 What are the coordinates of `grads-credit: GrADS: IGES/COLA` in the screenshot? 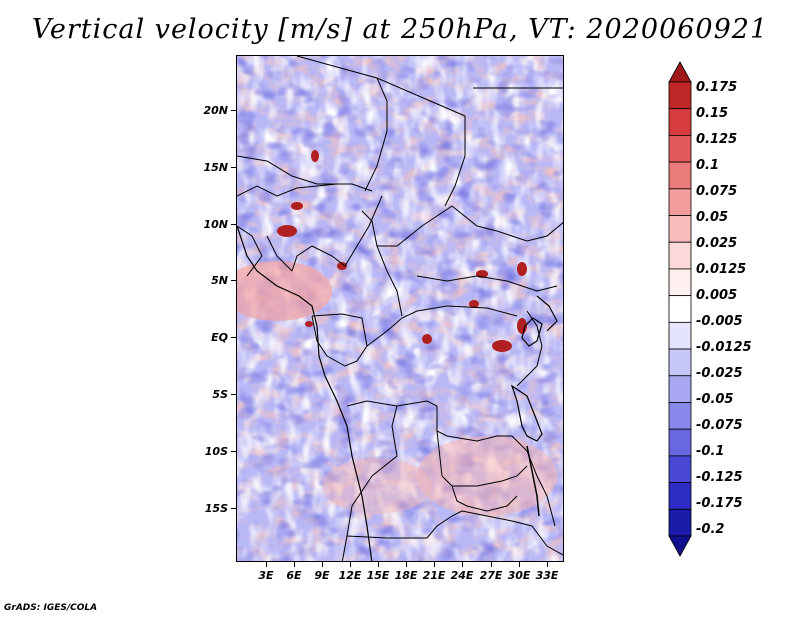 It's located at (51, 608).